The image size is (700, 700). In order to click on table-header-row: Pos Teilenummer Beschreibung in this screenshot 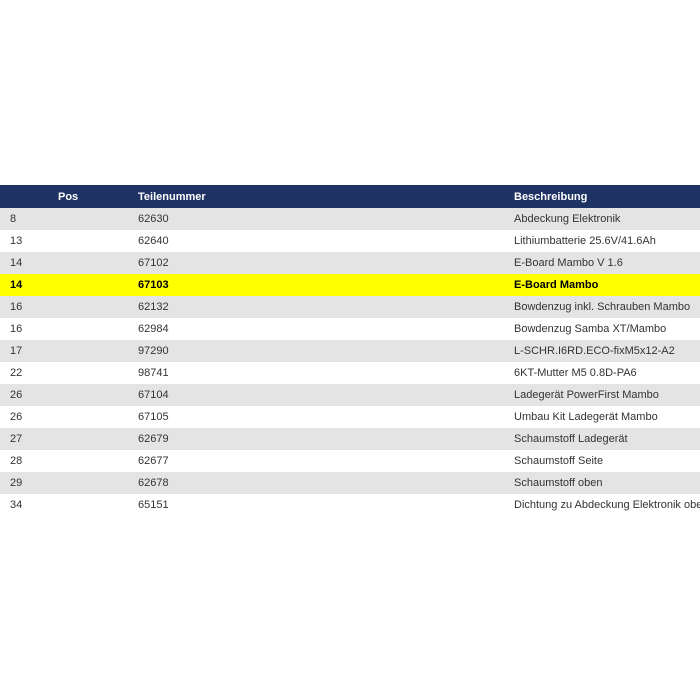, I will do `click(350, 196)`.